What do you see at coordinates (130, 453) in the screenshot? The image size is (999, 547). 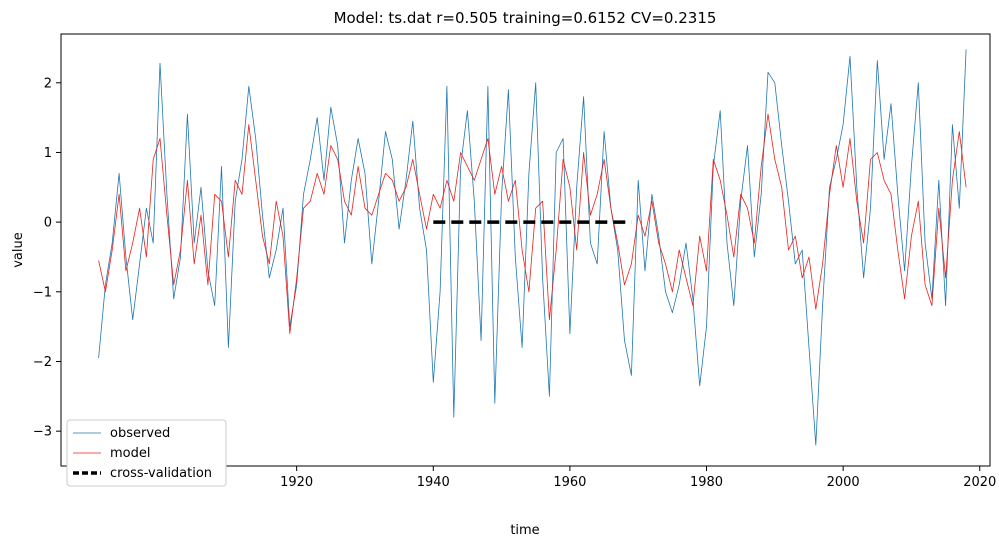 I see `legend-label-model: model` at bounding box center [130, 453].